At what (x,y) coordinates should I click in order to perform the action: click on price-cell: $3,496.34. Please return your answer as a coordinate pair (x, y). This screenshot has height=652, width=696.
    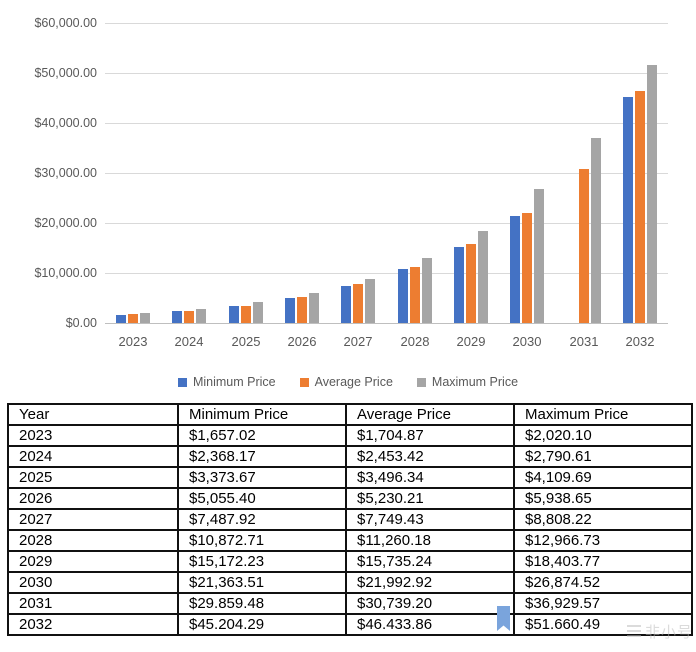
    Looking at the image, I should click on (430, 477).